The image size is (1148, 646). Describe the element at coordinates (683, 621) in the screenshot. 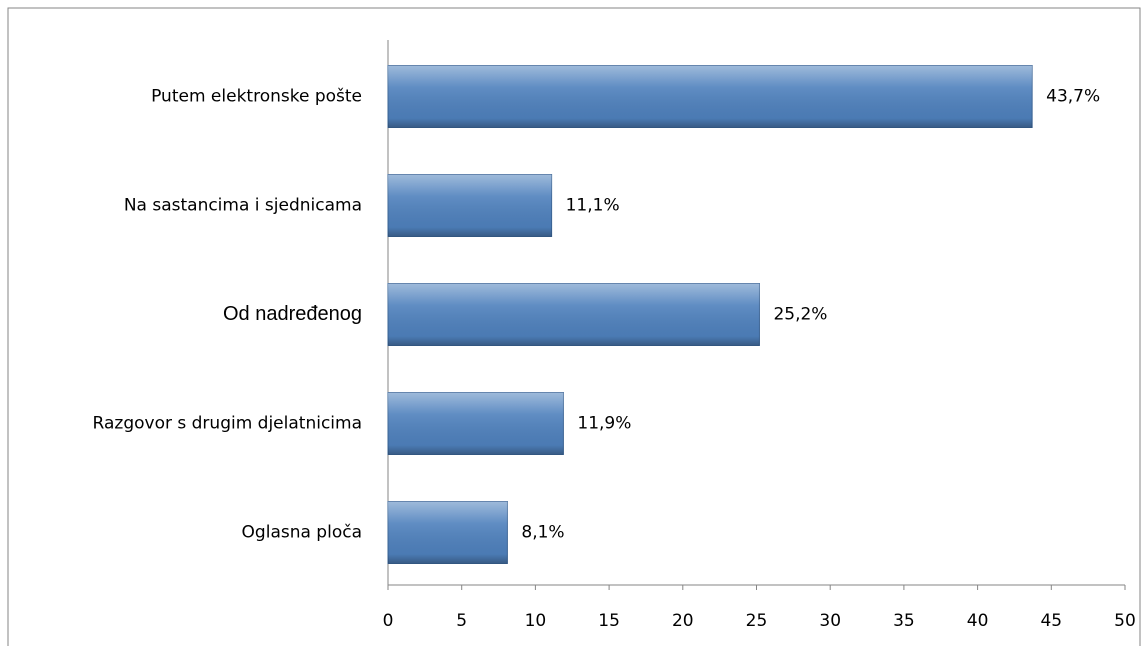

I see `x-tick-label: 20` at that location.